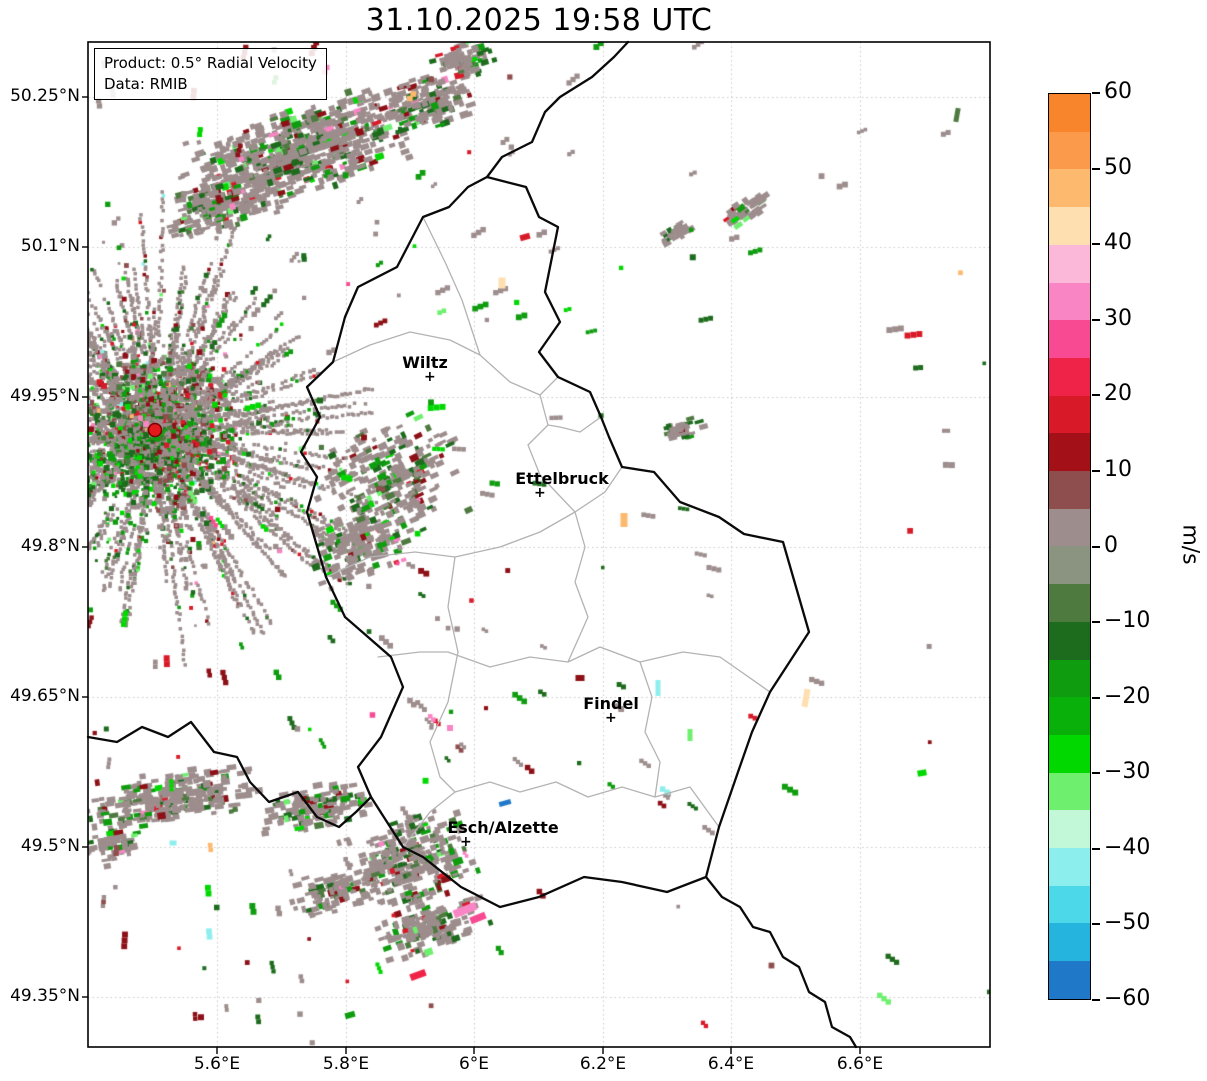 The image size is (1207, 1081). What do you see at coordinates (1118, 394) in the screenshot?
I see `colorbar-tick-label: 20` at bounding box center [1118, 394].